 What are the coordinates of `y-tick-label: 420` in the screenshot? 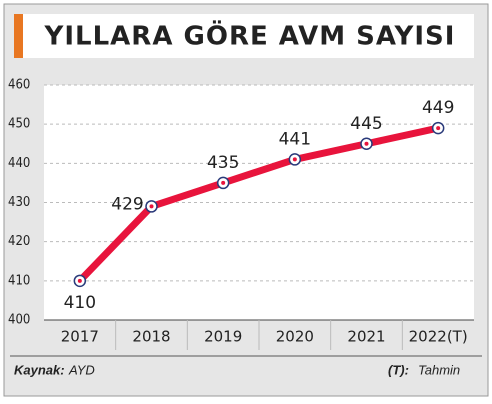 It's located at (19, 241).